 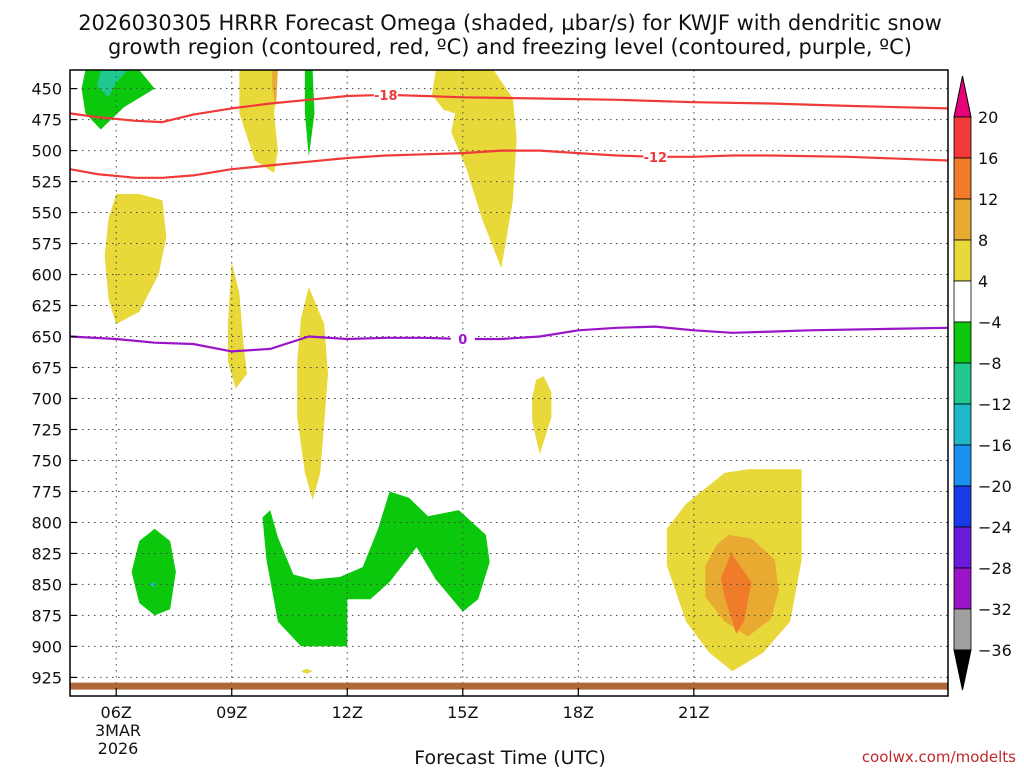 What do you see at coordinates (990, 363) in the screenshot?
I see `colorbar-label-6: −8` at bounding box center [990, 363].